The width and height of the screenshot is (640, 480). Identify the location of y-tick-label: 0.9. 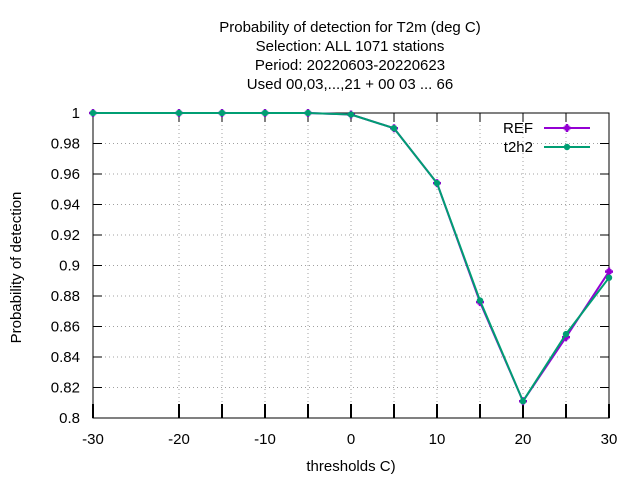
(69, 266).